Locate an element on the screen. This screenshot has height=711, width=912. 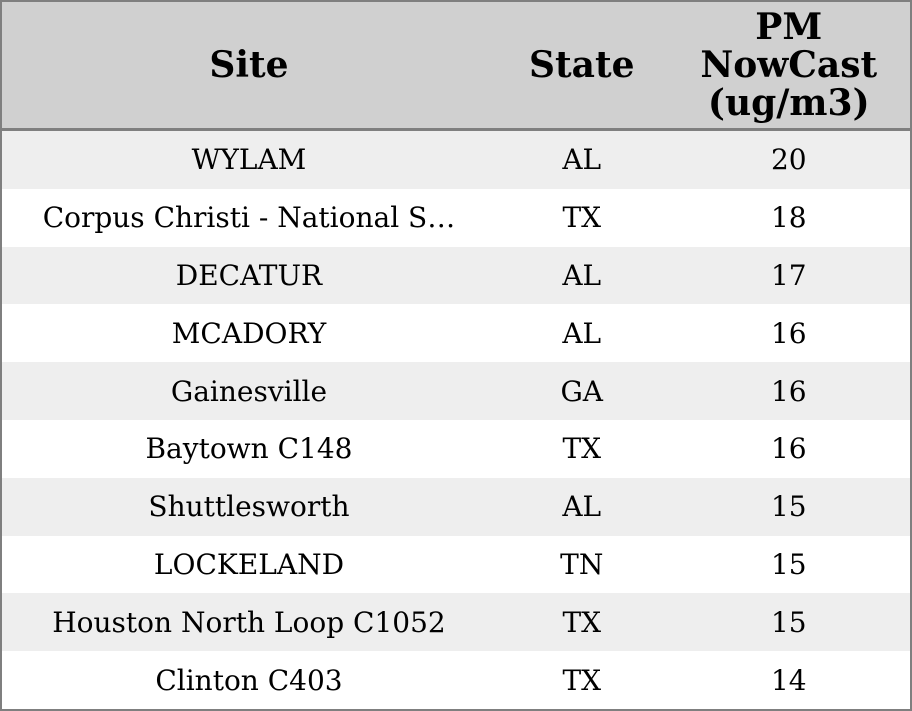
state-cell: GA is located at coordinates (582, 391).